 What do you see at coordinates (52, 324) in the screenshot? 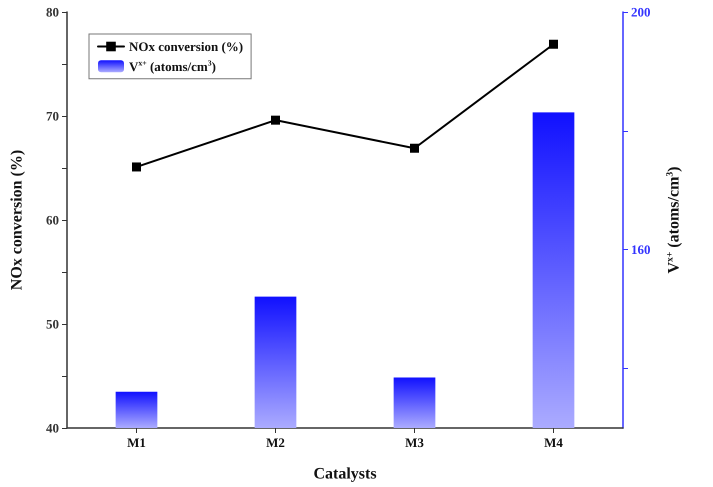
I see `y-tick-label: 50` at bounding box center [52, 324].